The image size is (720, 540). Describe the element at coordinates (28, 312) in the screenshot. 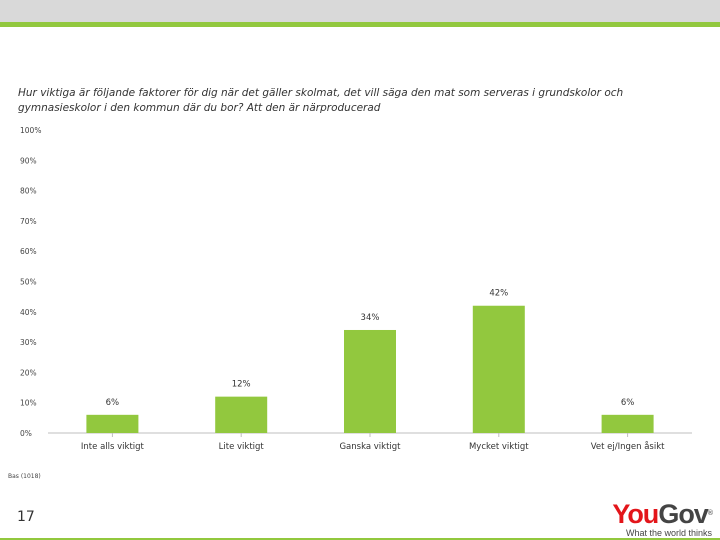

I see `y-tick-label: 40%` at that location.